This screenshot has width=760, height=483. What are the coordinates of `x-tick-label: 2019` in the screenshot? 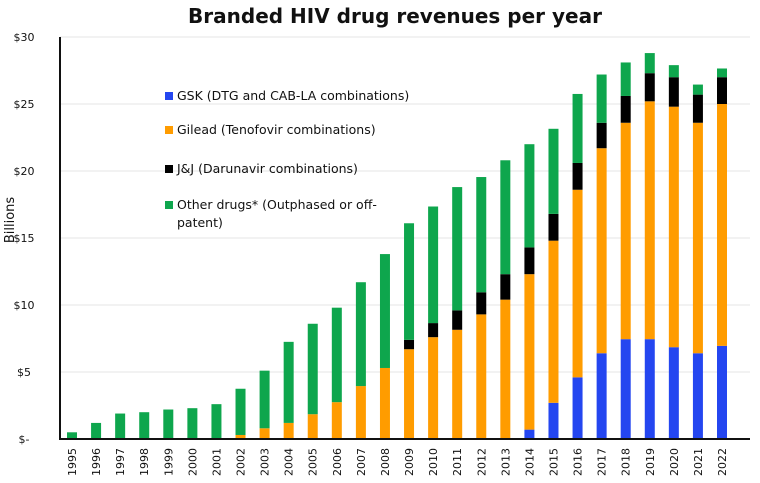 It's located at (650, 462).